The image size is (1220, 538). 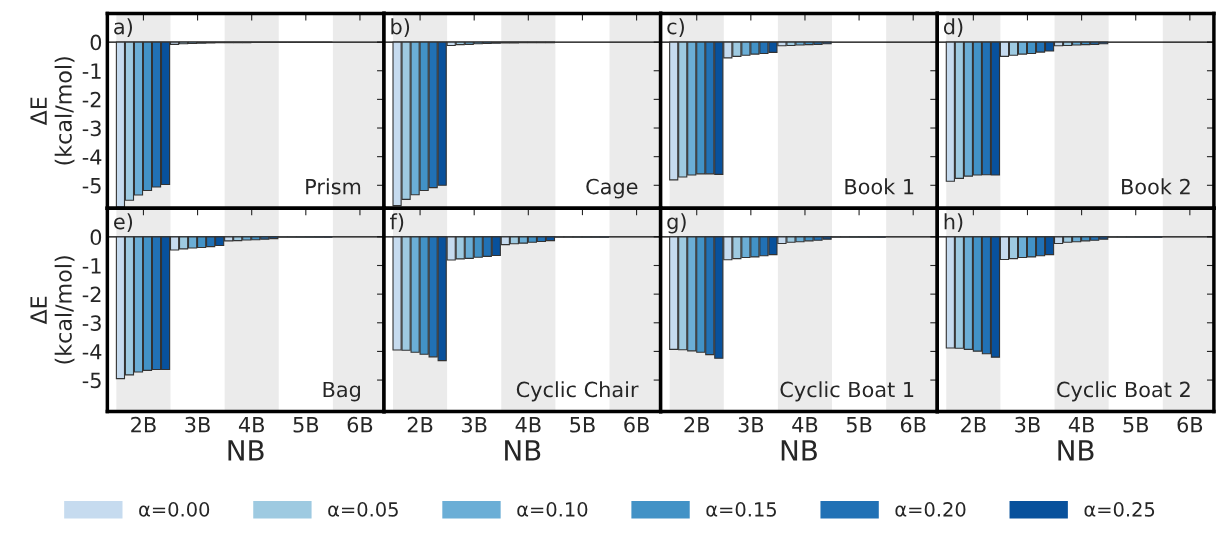 I want to click on annotation: f), so click(x=397, y=222).